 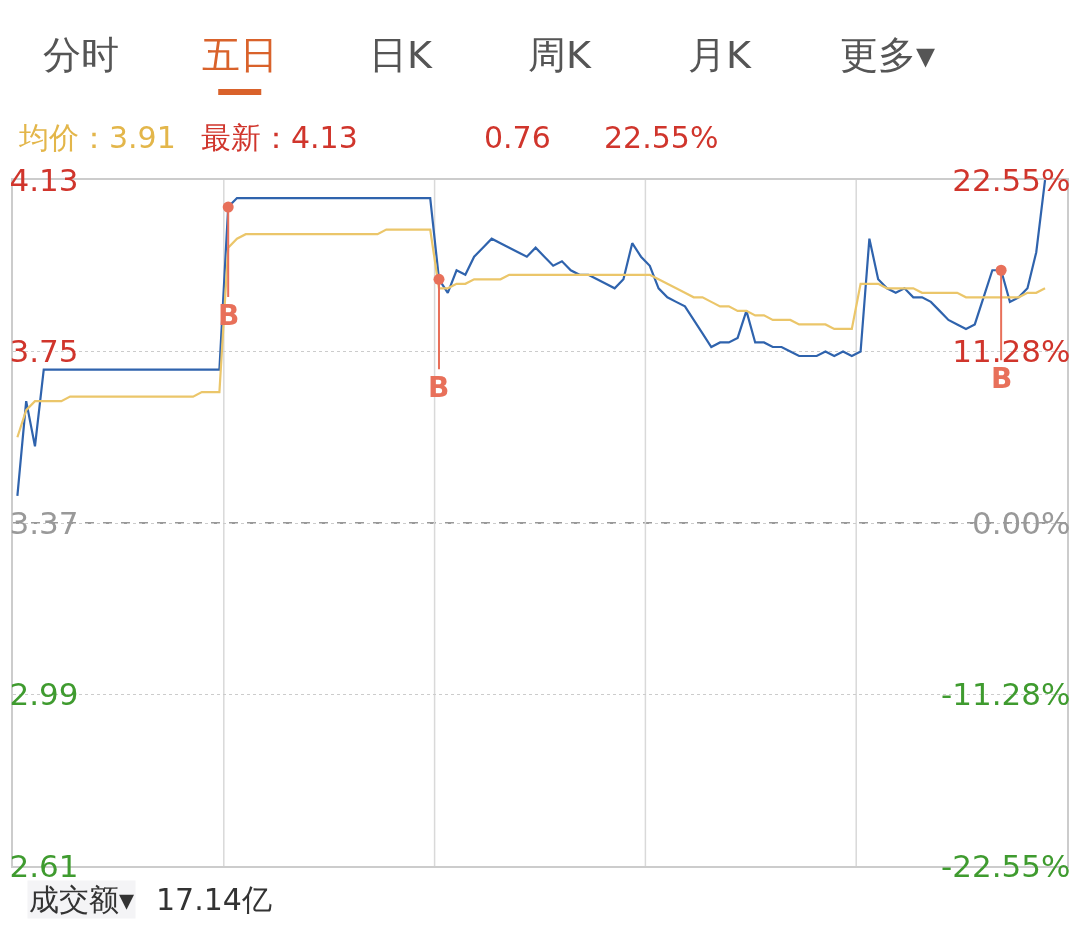 What do you see at coordinates (1021, 522) in the screenshot?
I see `y2-tick-label: 0.00%` at bounding box center [1021, 522].